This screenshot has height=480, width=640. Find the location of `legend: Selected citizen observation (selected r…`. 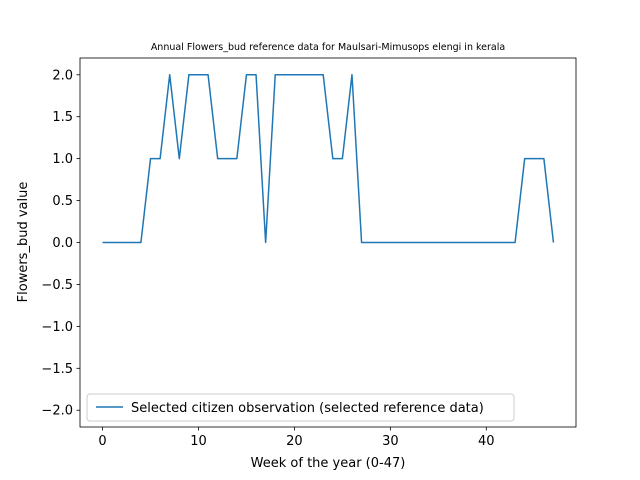

legend: Selected citizen observation (selected r… is located at coordinates (300, 407).